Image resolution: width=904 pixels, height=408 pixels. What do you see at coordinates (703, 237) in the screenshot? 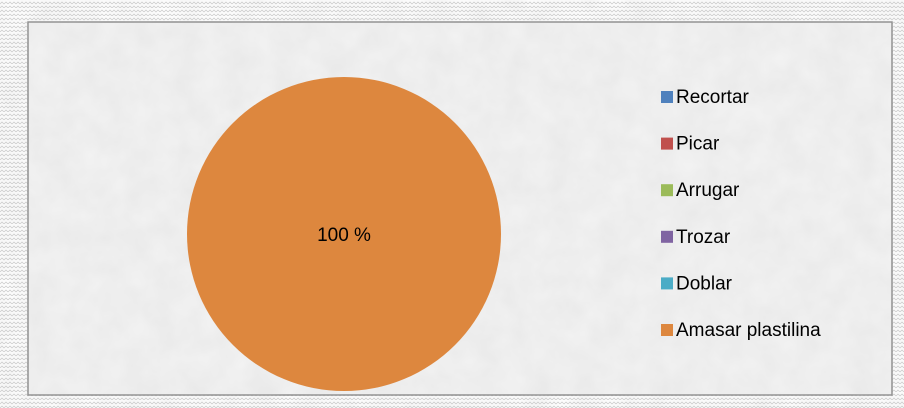
I see `legend-label: Trozar` at bounding box center [703, 237].